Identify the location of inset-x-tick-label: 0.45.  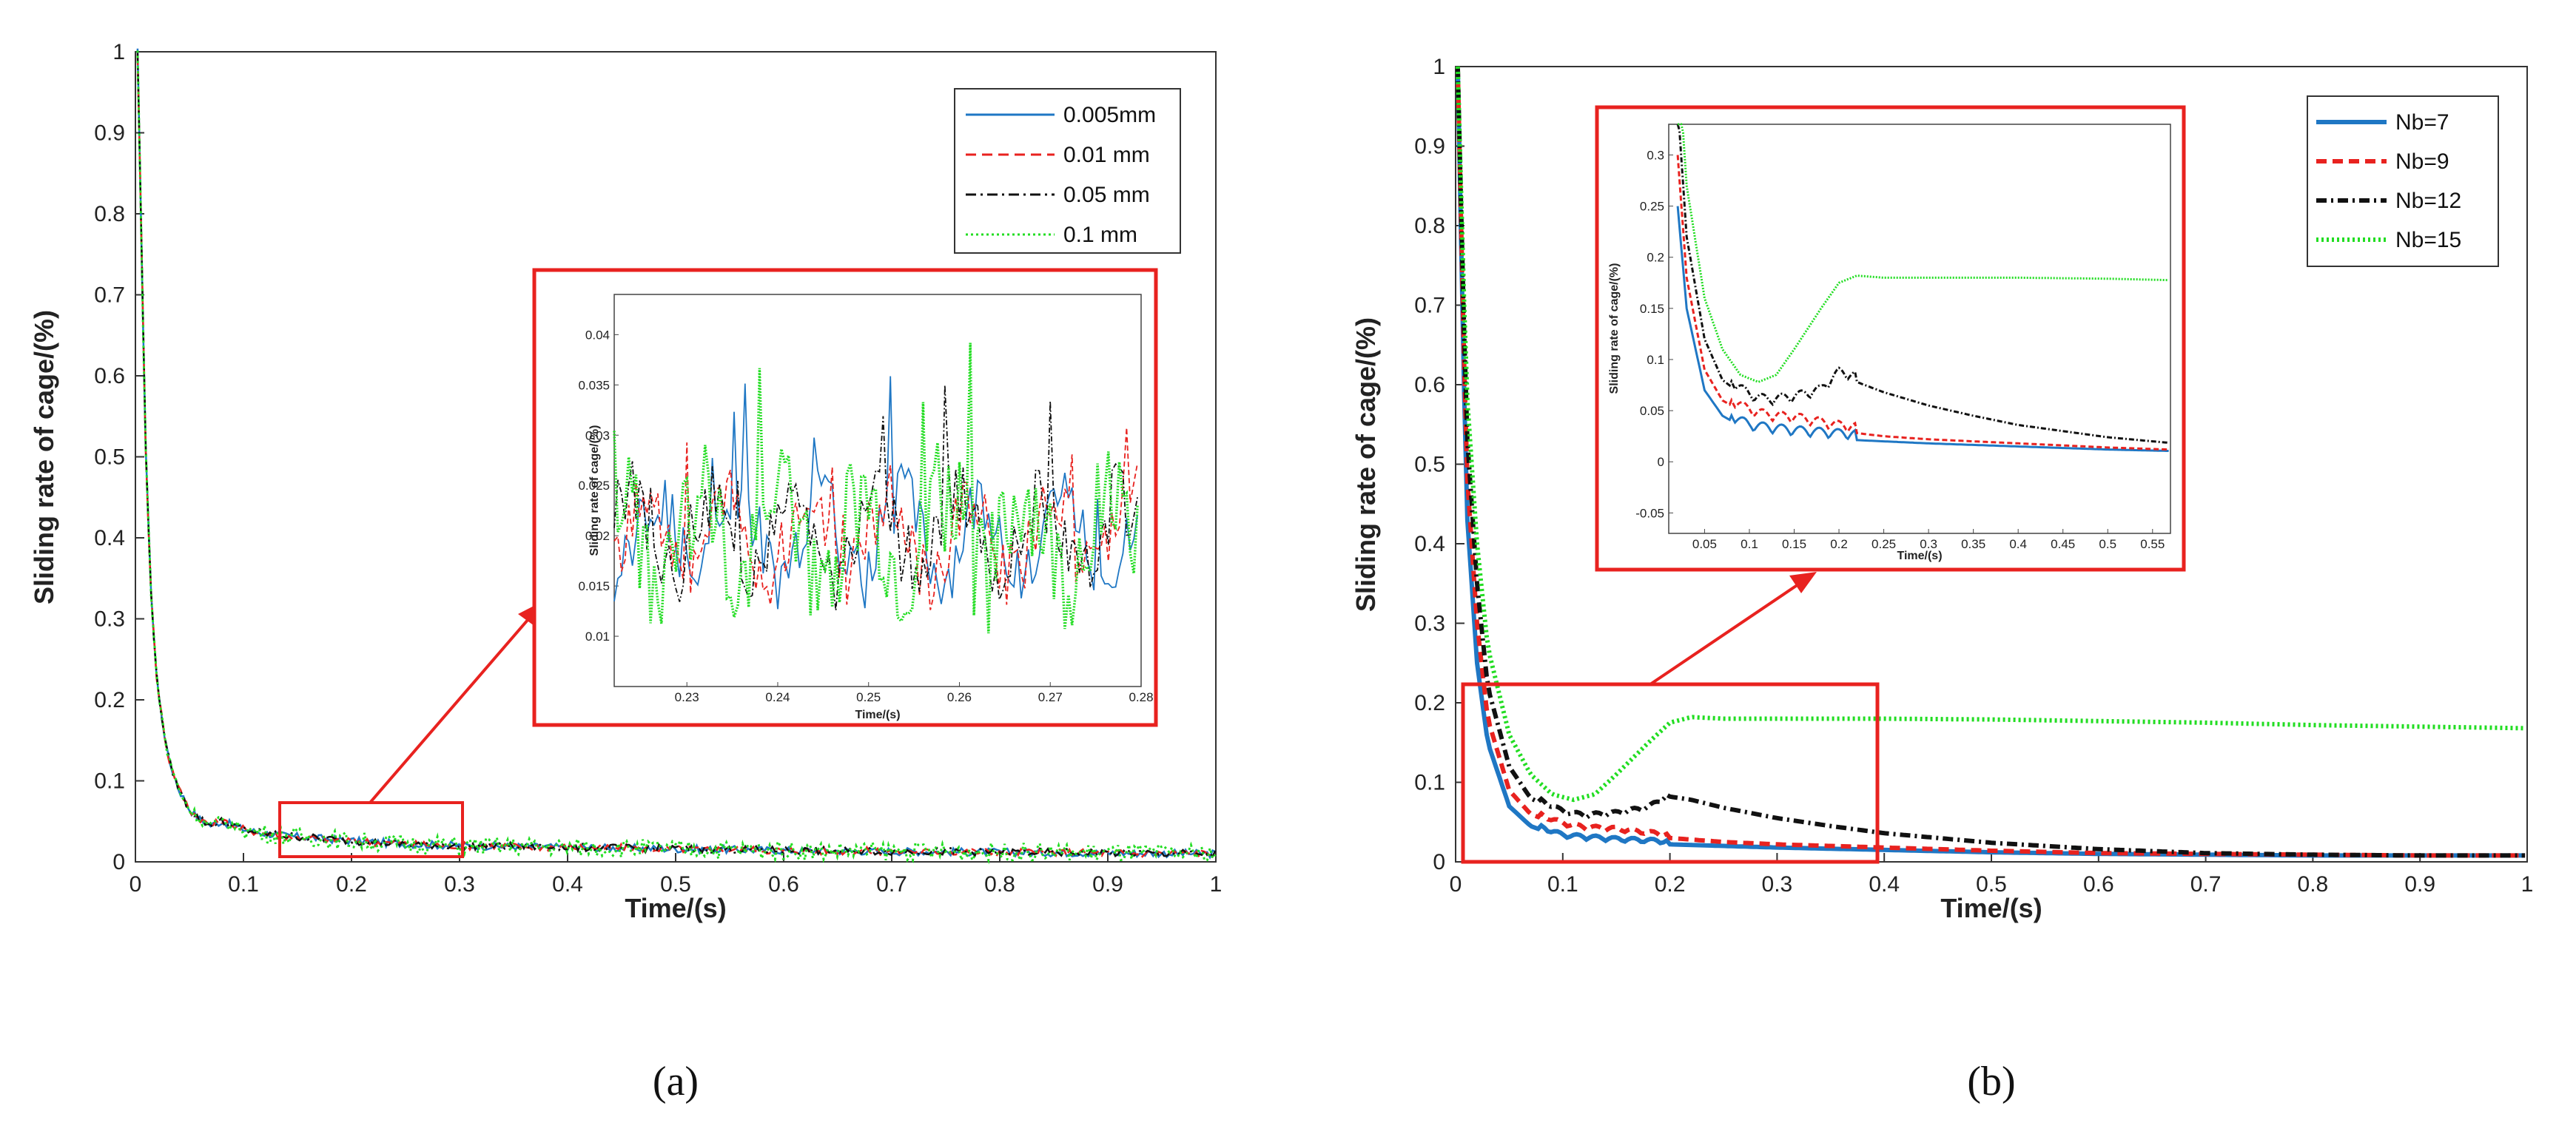
(2063, 544).